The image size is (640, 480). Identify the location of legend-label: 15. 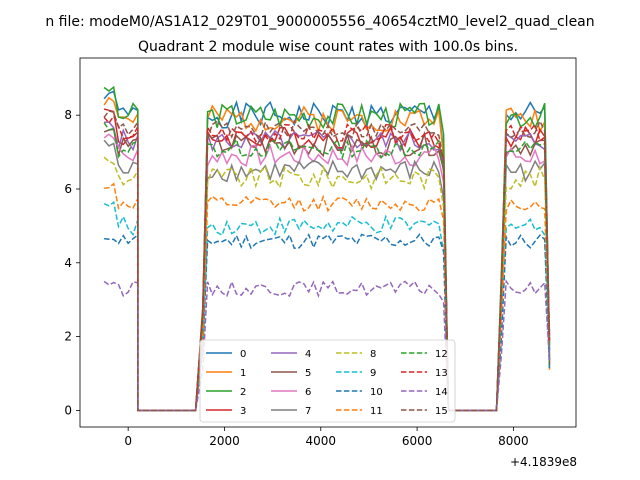
(441, 411).